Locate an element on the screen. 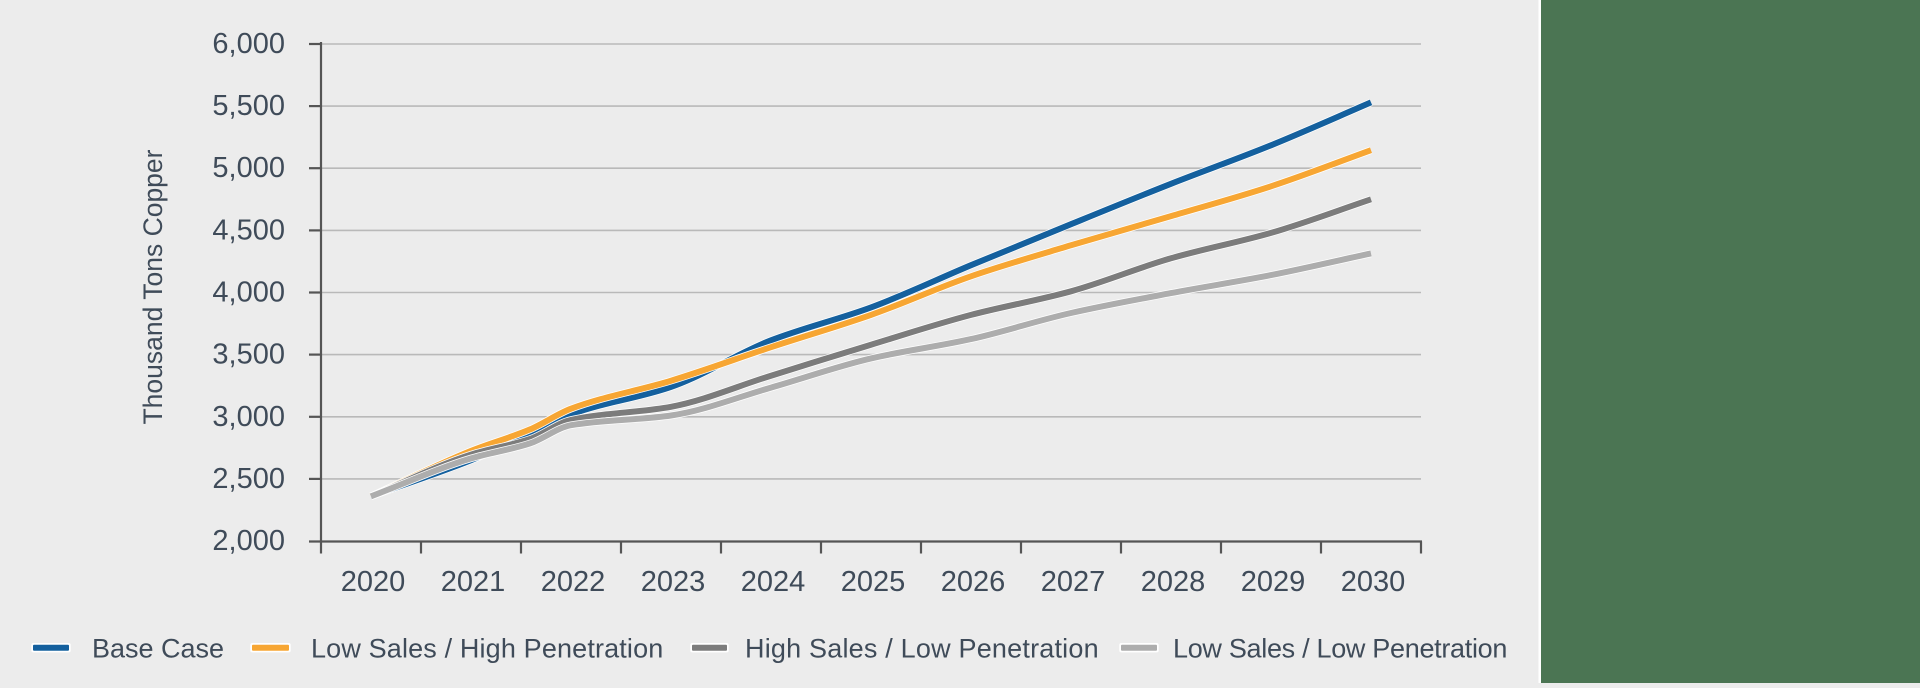 The width and height of the screenshot is (1920, 688). svg-text: 5,000 is located at coordinates (248, 168).